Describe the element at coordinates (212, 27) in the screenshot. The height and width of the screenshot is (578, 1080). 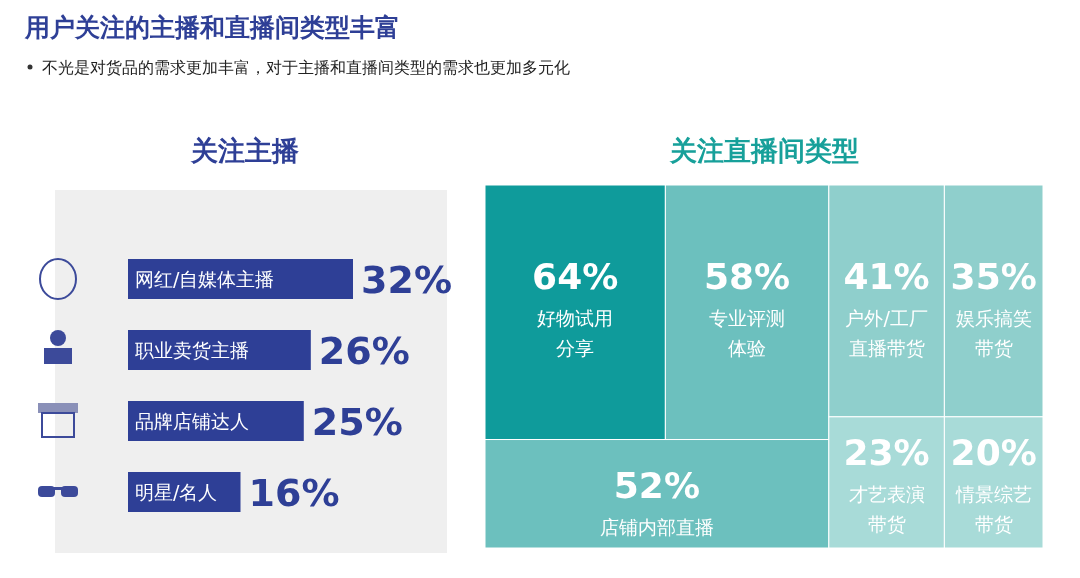
I see `text: 用户关注的主播和直播间类型丰富` at that location.